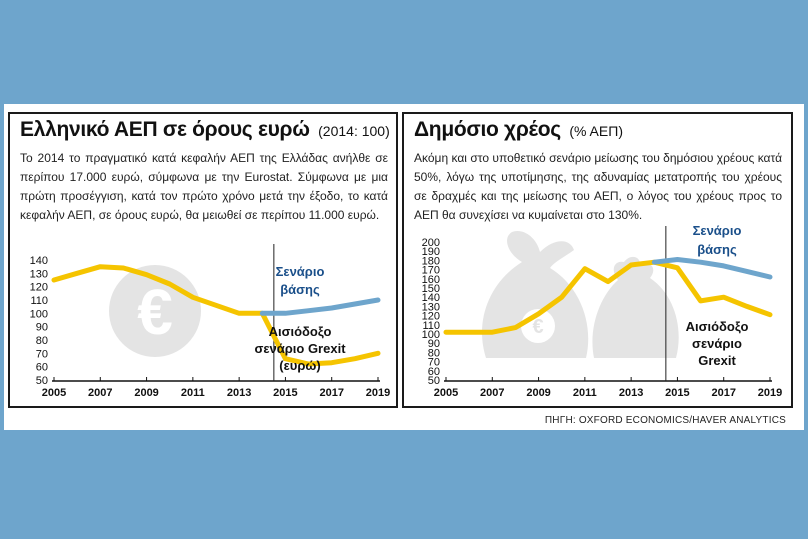  Describe the element at coordinates (712, 268) in the screenshot. I see `debt-base-scenario-line` at that location.